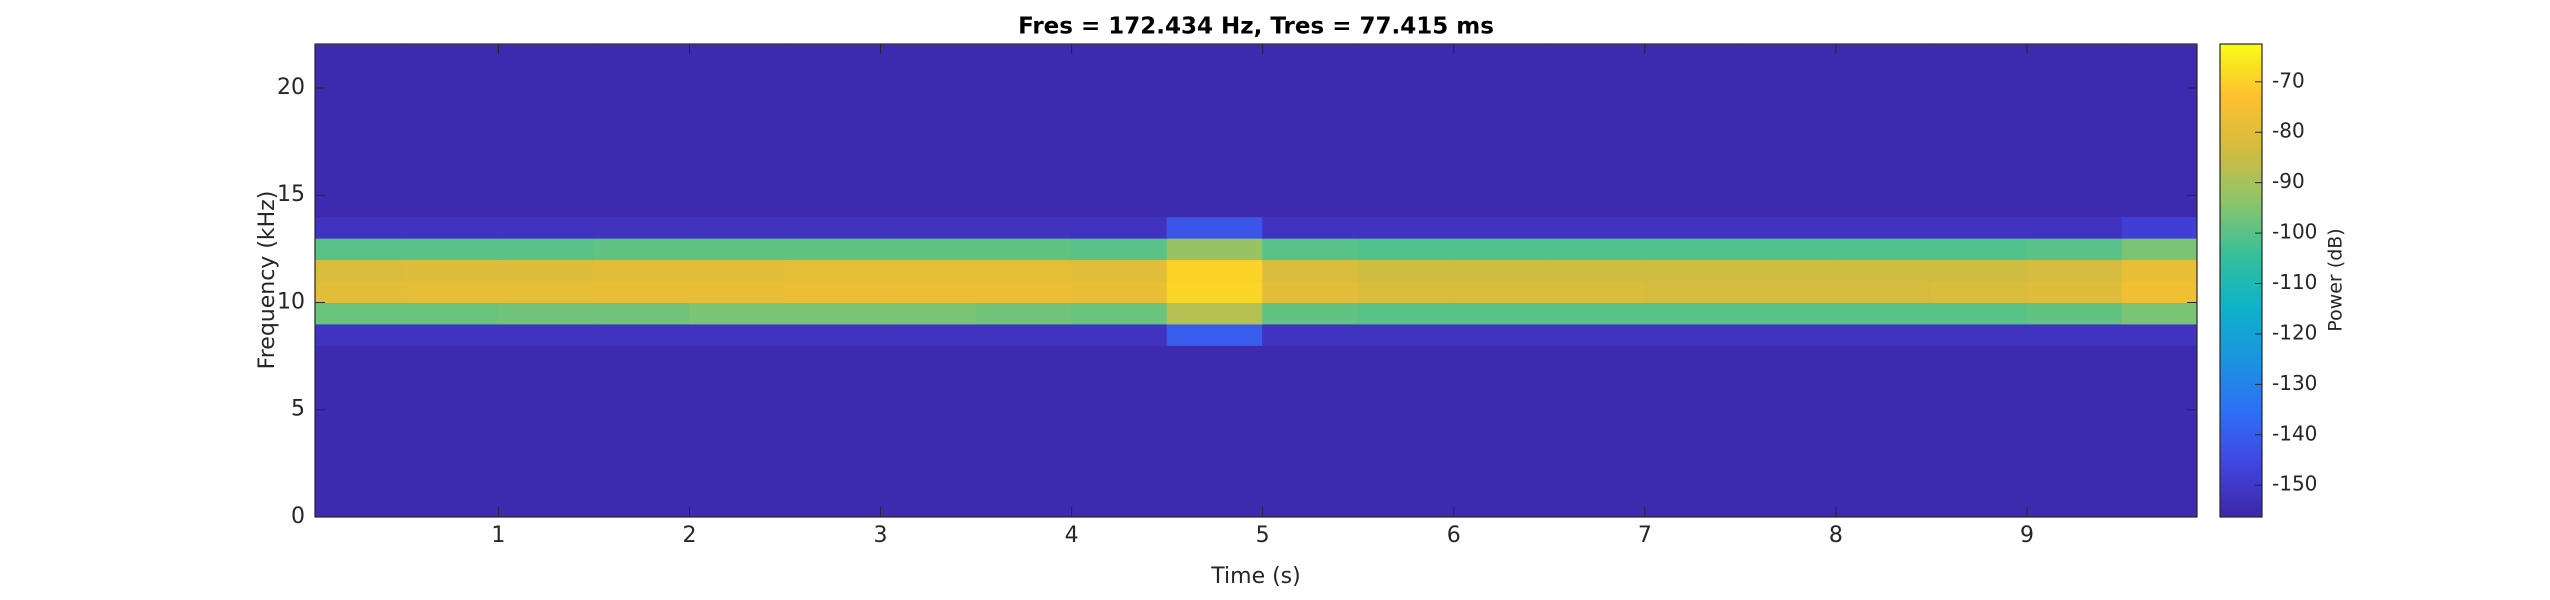 The width and height of the screenshot is (2550, 600). What do you see at coordinates (1072, 535) in the screenshot?
I see `x-tick-label: 4` at bounding box center [1072, 535].